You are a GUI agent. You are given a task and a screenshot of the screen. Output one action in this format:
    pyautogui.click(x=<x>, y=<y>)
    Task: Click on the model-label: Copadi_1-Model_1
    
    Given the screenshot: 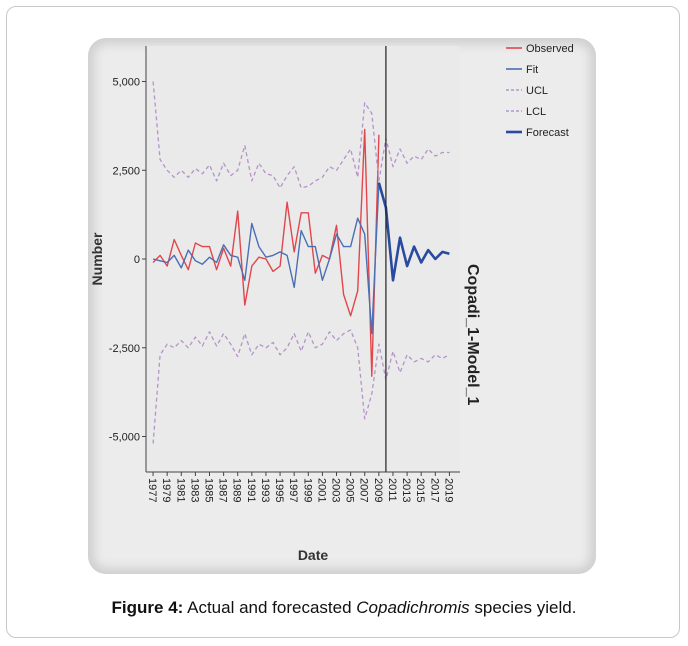 What is the action you would take?
    pyautogui.click(x=472, y=334)
    